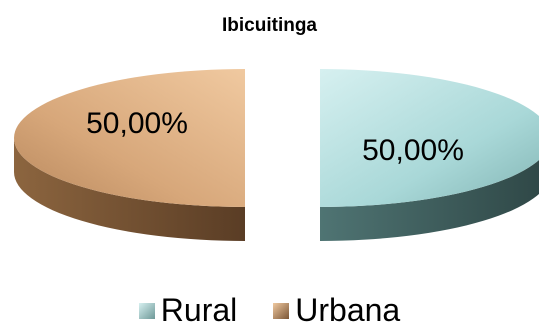 The height and width of the screenshot is (329, 539). What do you see at coordinates (281, 310) in the screenshot?
I see `legend-swatch-urbana` at bounding box center [281, 310].